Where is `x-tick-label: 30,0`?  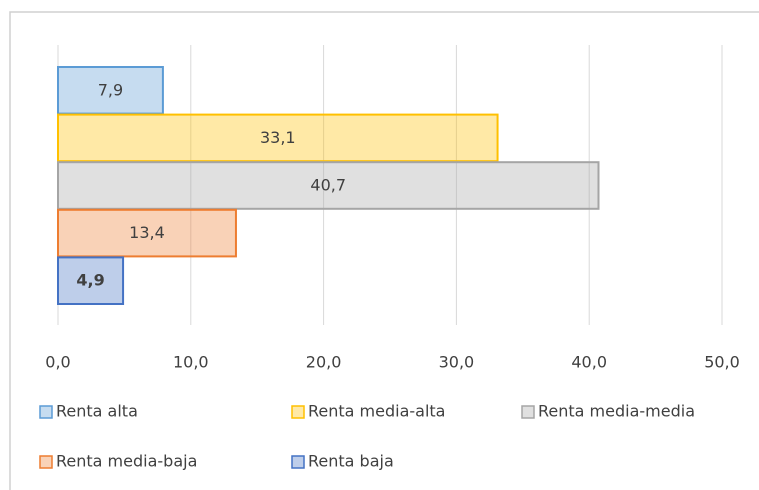 x-tick-label: 30,0 is located at coordinates (457, 362).